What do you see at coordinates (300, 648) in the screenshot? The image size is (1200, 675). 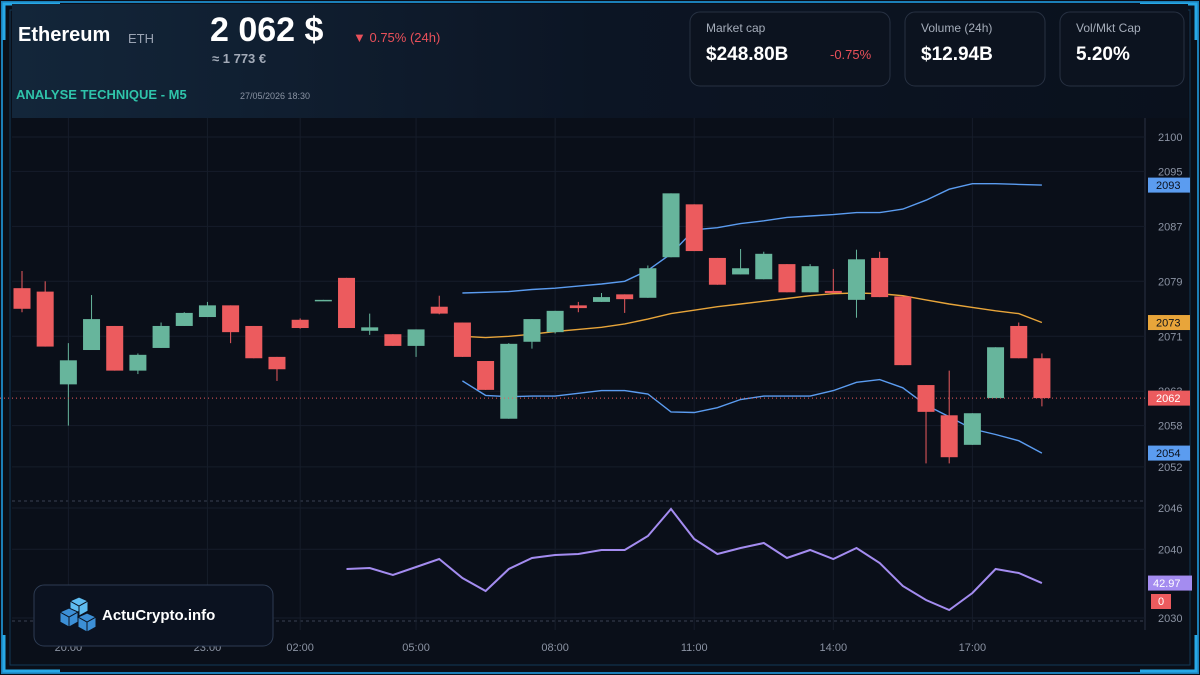 I see `x-tick-label: 02:00` at bounding box center [300, 648].